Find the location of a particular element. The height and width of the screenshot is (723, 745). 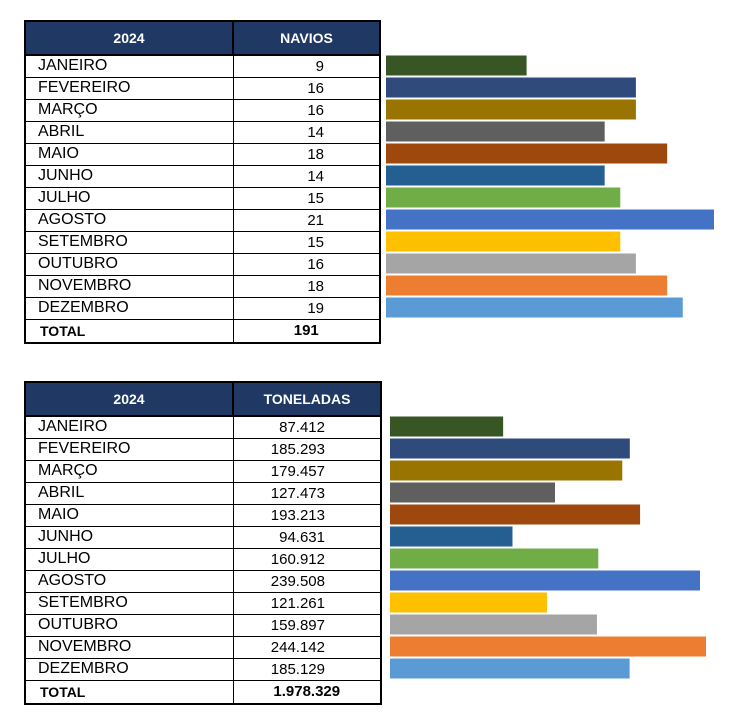

table-row: SETEMBRO 15 is located at coordinates (202, 242).